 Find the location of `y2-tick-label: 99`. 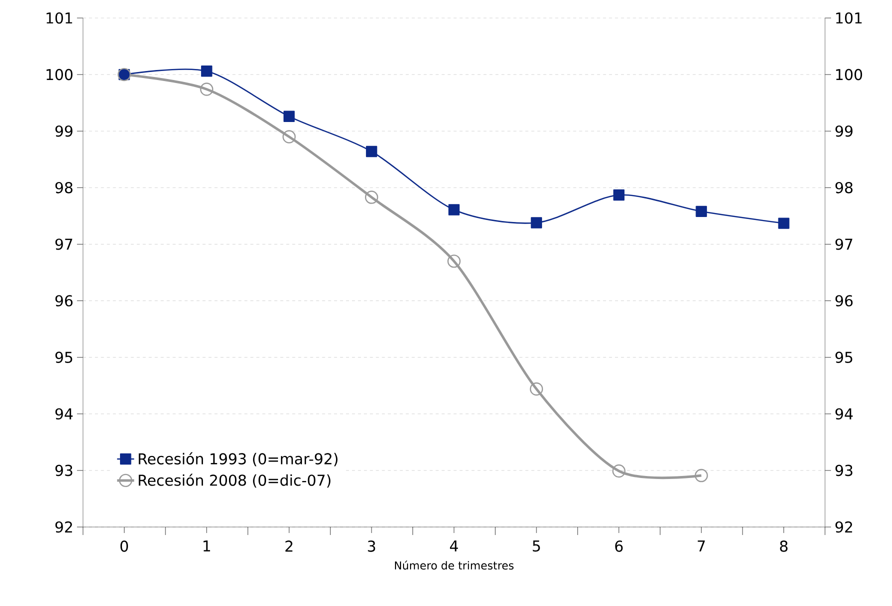

y2-tick-label: 99 is located at coordinates (843, 131).